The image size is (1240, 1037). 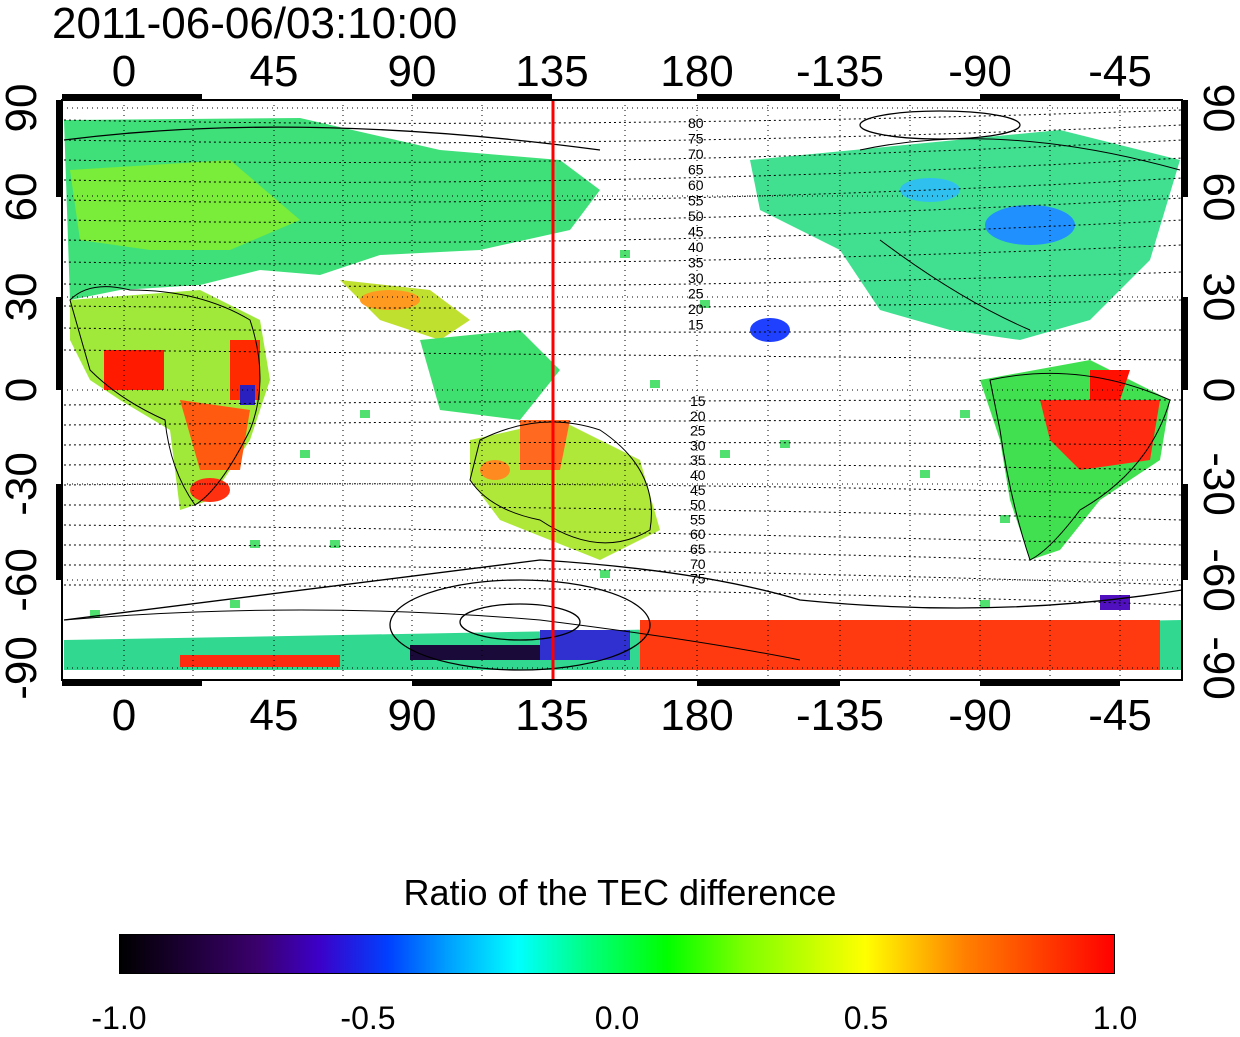 What do you see at coordinates (1217, 668) in the screenshot?
I see `y-tick-right-label: -90` at bounding box center [1217, 668].